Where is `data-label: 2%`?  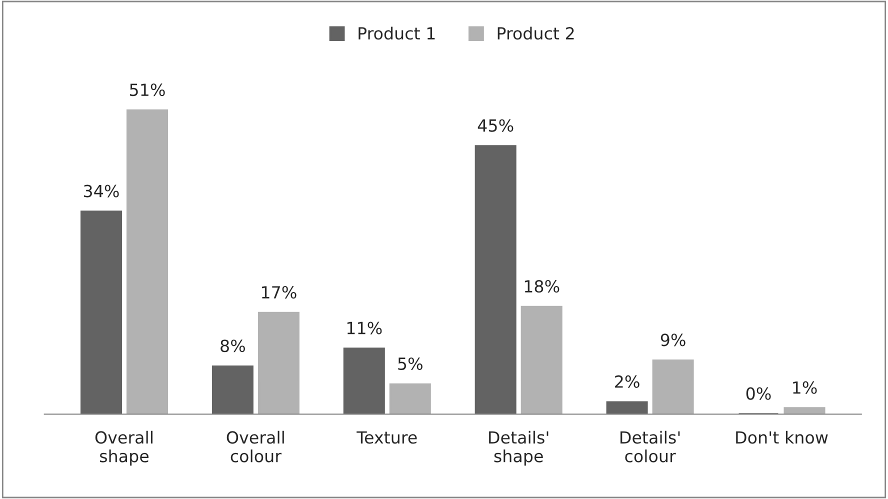
data-label: 2% is located at coordinates (627, 381).